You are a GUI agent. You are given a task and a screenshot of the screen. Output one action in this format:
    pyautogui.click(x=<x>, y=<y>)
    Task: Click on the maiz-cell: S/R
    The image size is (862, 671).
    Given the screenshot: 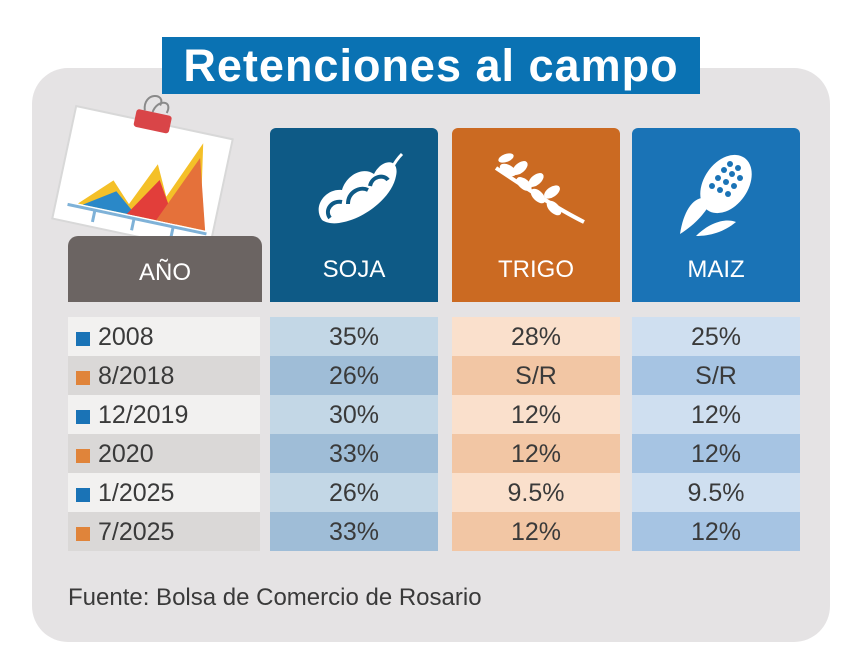 What is the action you would take?
    pyautogui.click(x=716, y=375)
    